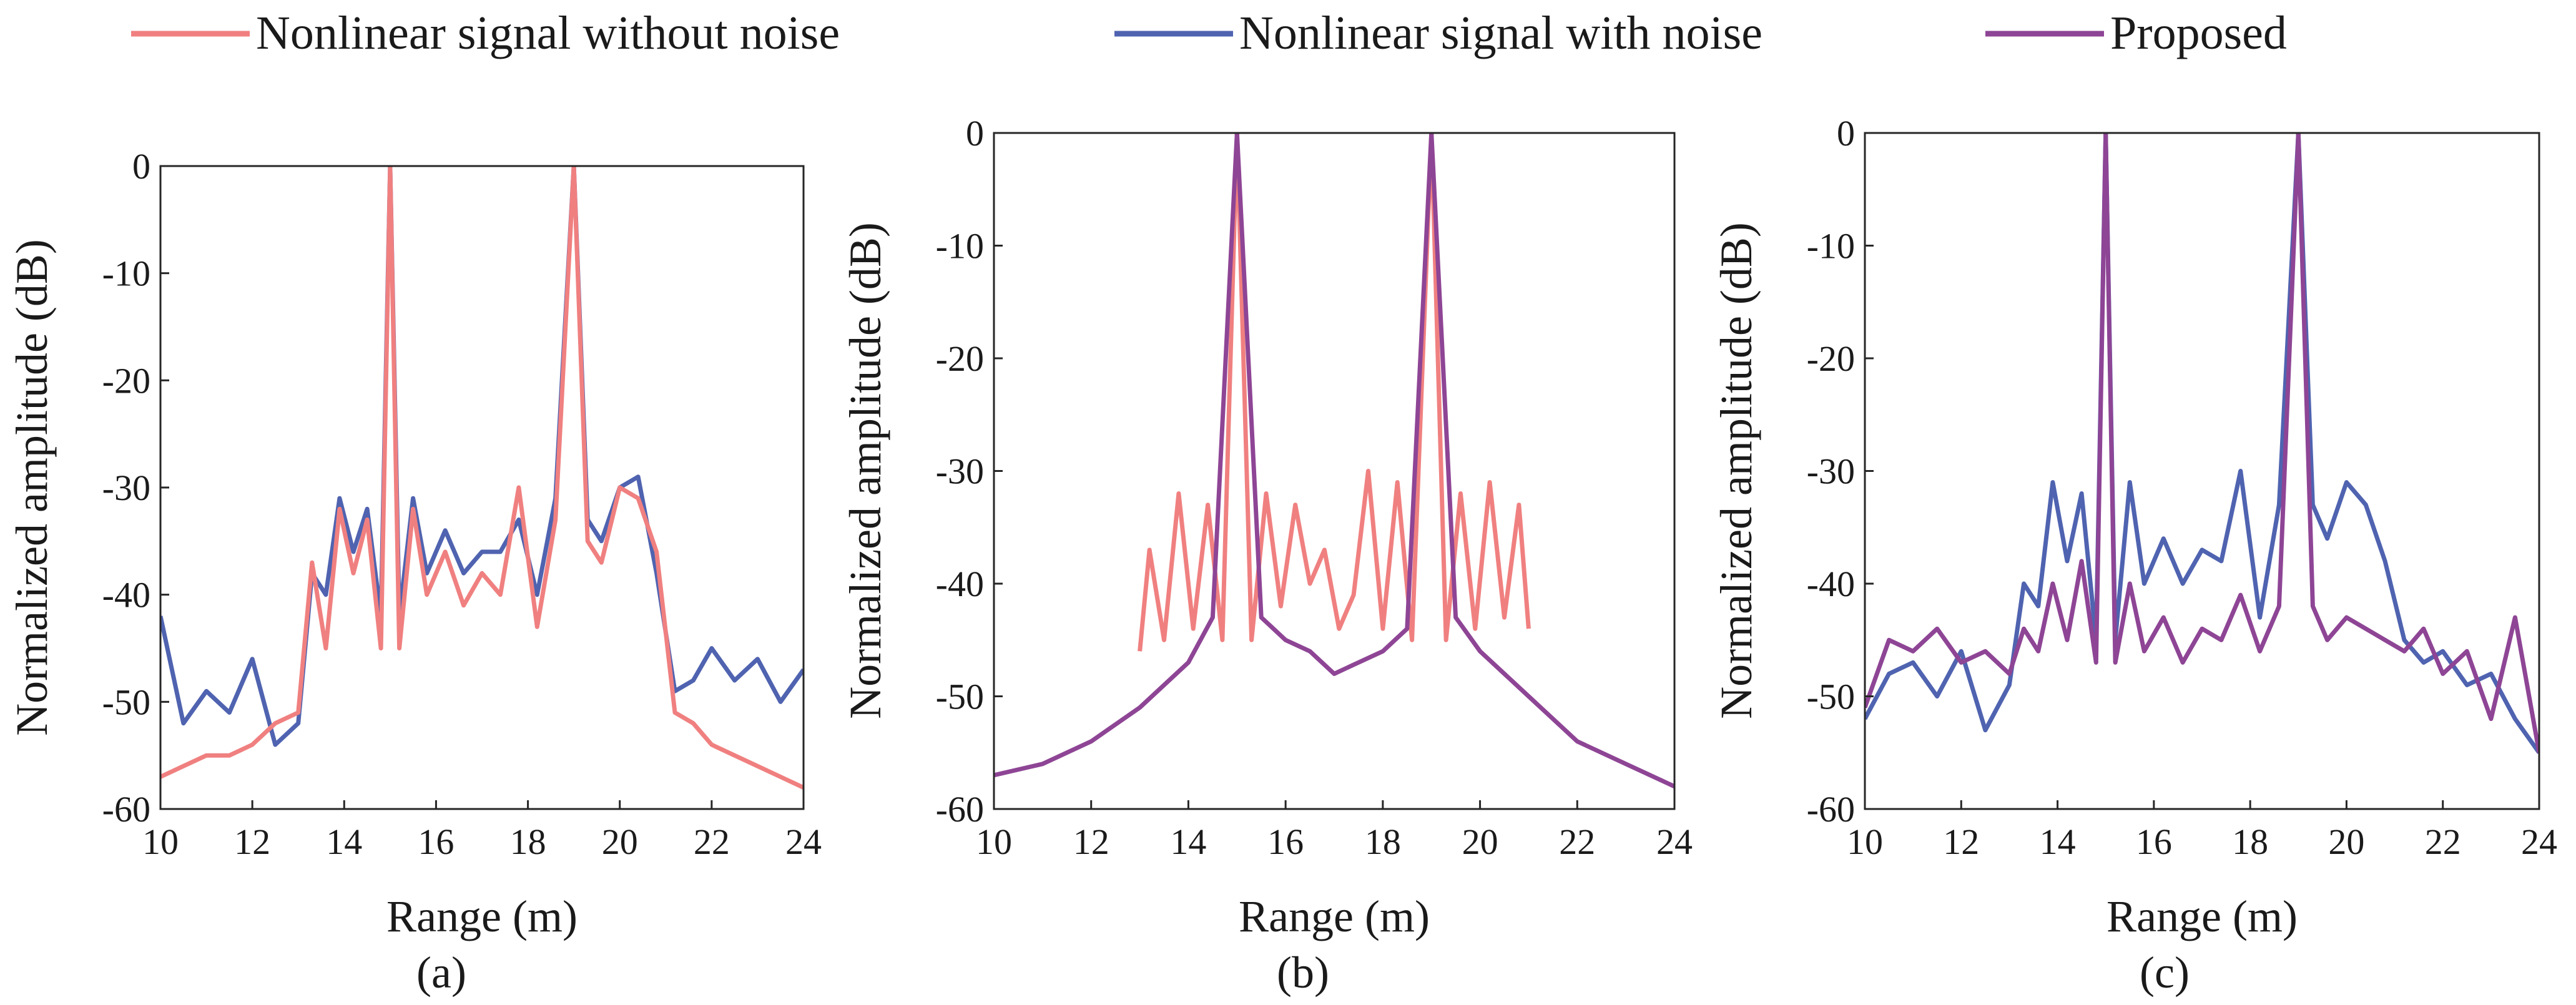  Describe the element at coordinates (441, 973) in the screenshot. I see `panel-a-caption: (a)` at that location.